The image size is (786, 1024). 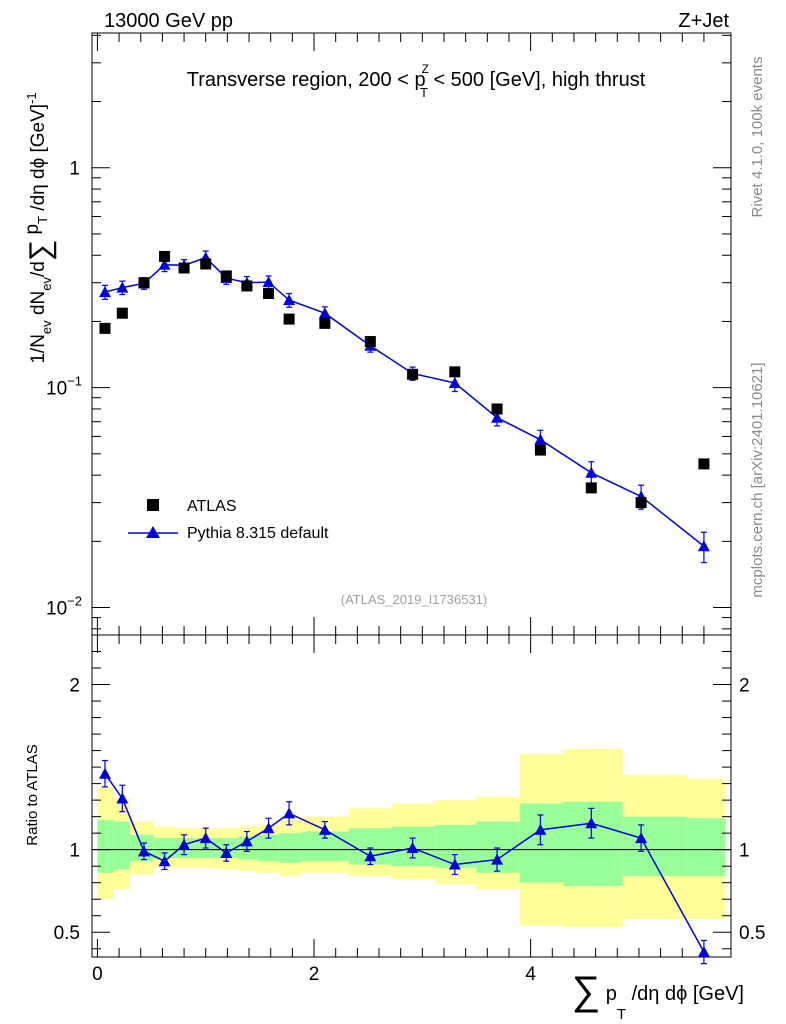 I want to click on main-y-tick-label: 10⁻¹, so click(x=64, y=387).